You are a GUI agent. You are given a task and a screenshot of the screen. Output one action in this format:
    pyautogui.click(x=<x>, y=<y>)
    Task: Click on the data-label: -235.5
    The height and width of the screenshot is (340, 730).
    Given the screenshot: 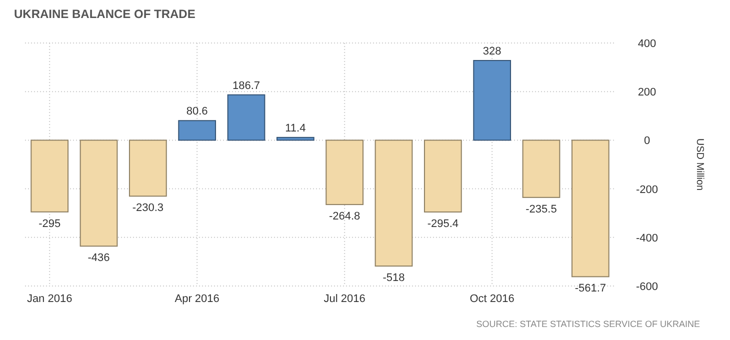 What is the action you would take?
    pyautogui.click(x=541, y=209)
    